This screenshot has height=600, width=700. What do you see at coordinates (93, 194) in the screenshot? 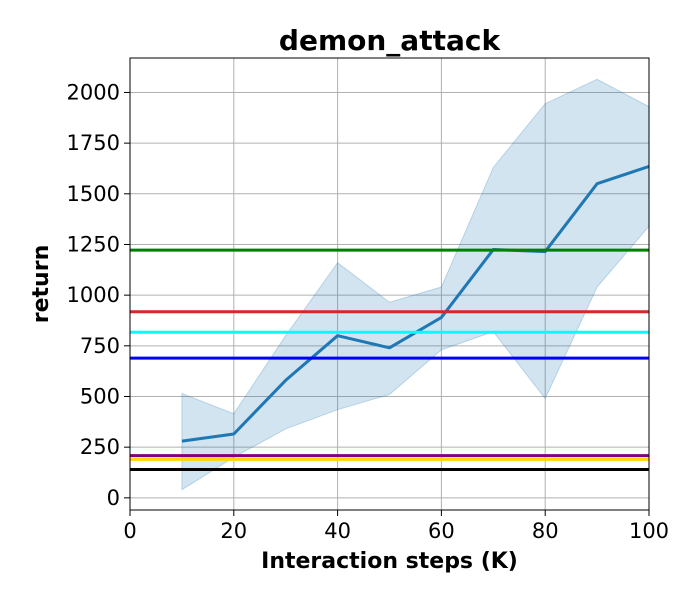
I see `y-tick-label: 1500` at bounding box center [93, 194].